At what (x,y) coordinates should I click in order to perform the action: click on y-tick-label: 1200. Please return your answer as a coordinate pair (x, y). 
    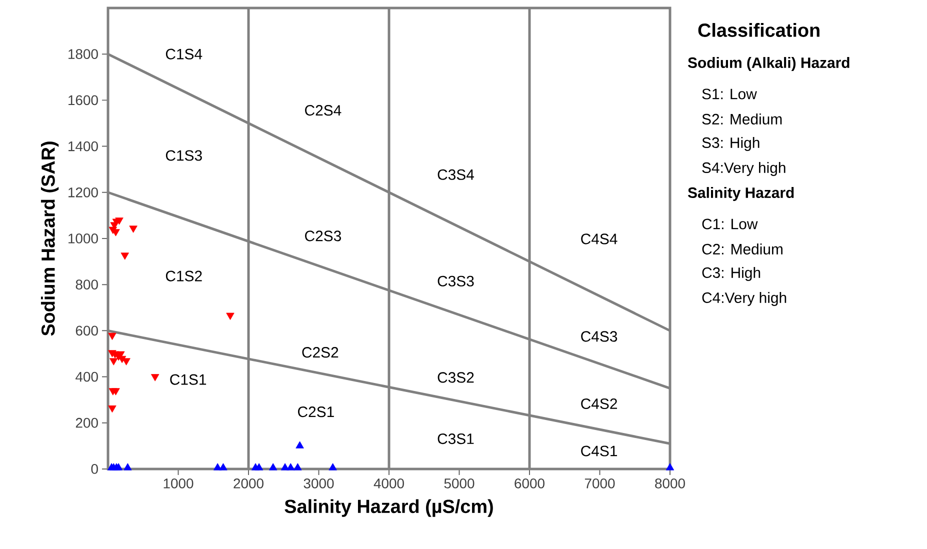
    Looking at the image, I should click on (83, 192).